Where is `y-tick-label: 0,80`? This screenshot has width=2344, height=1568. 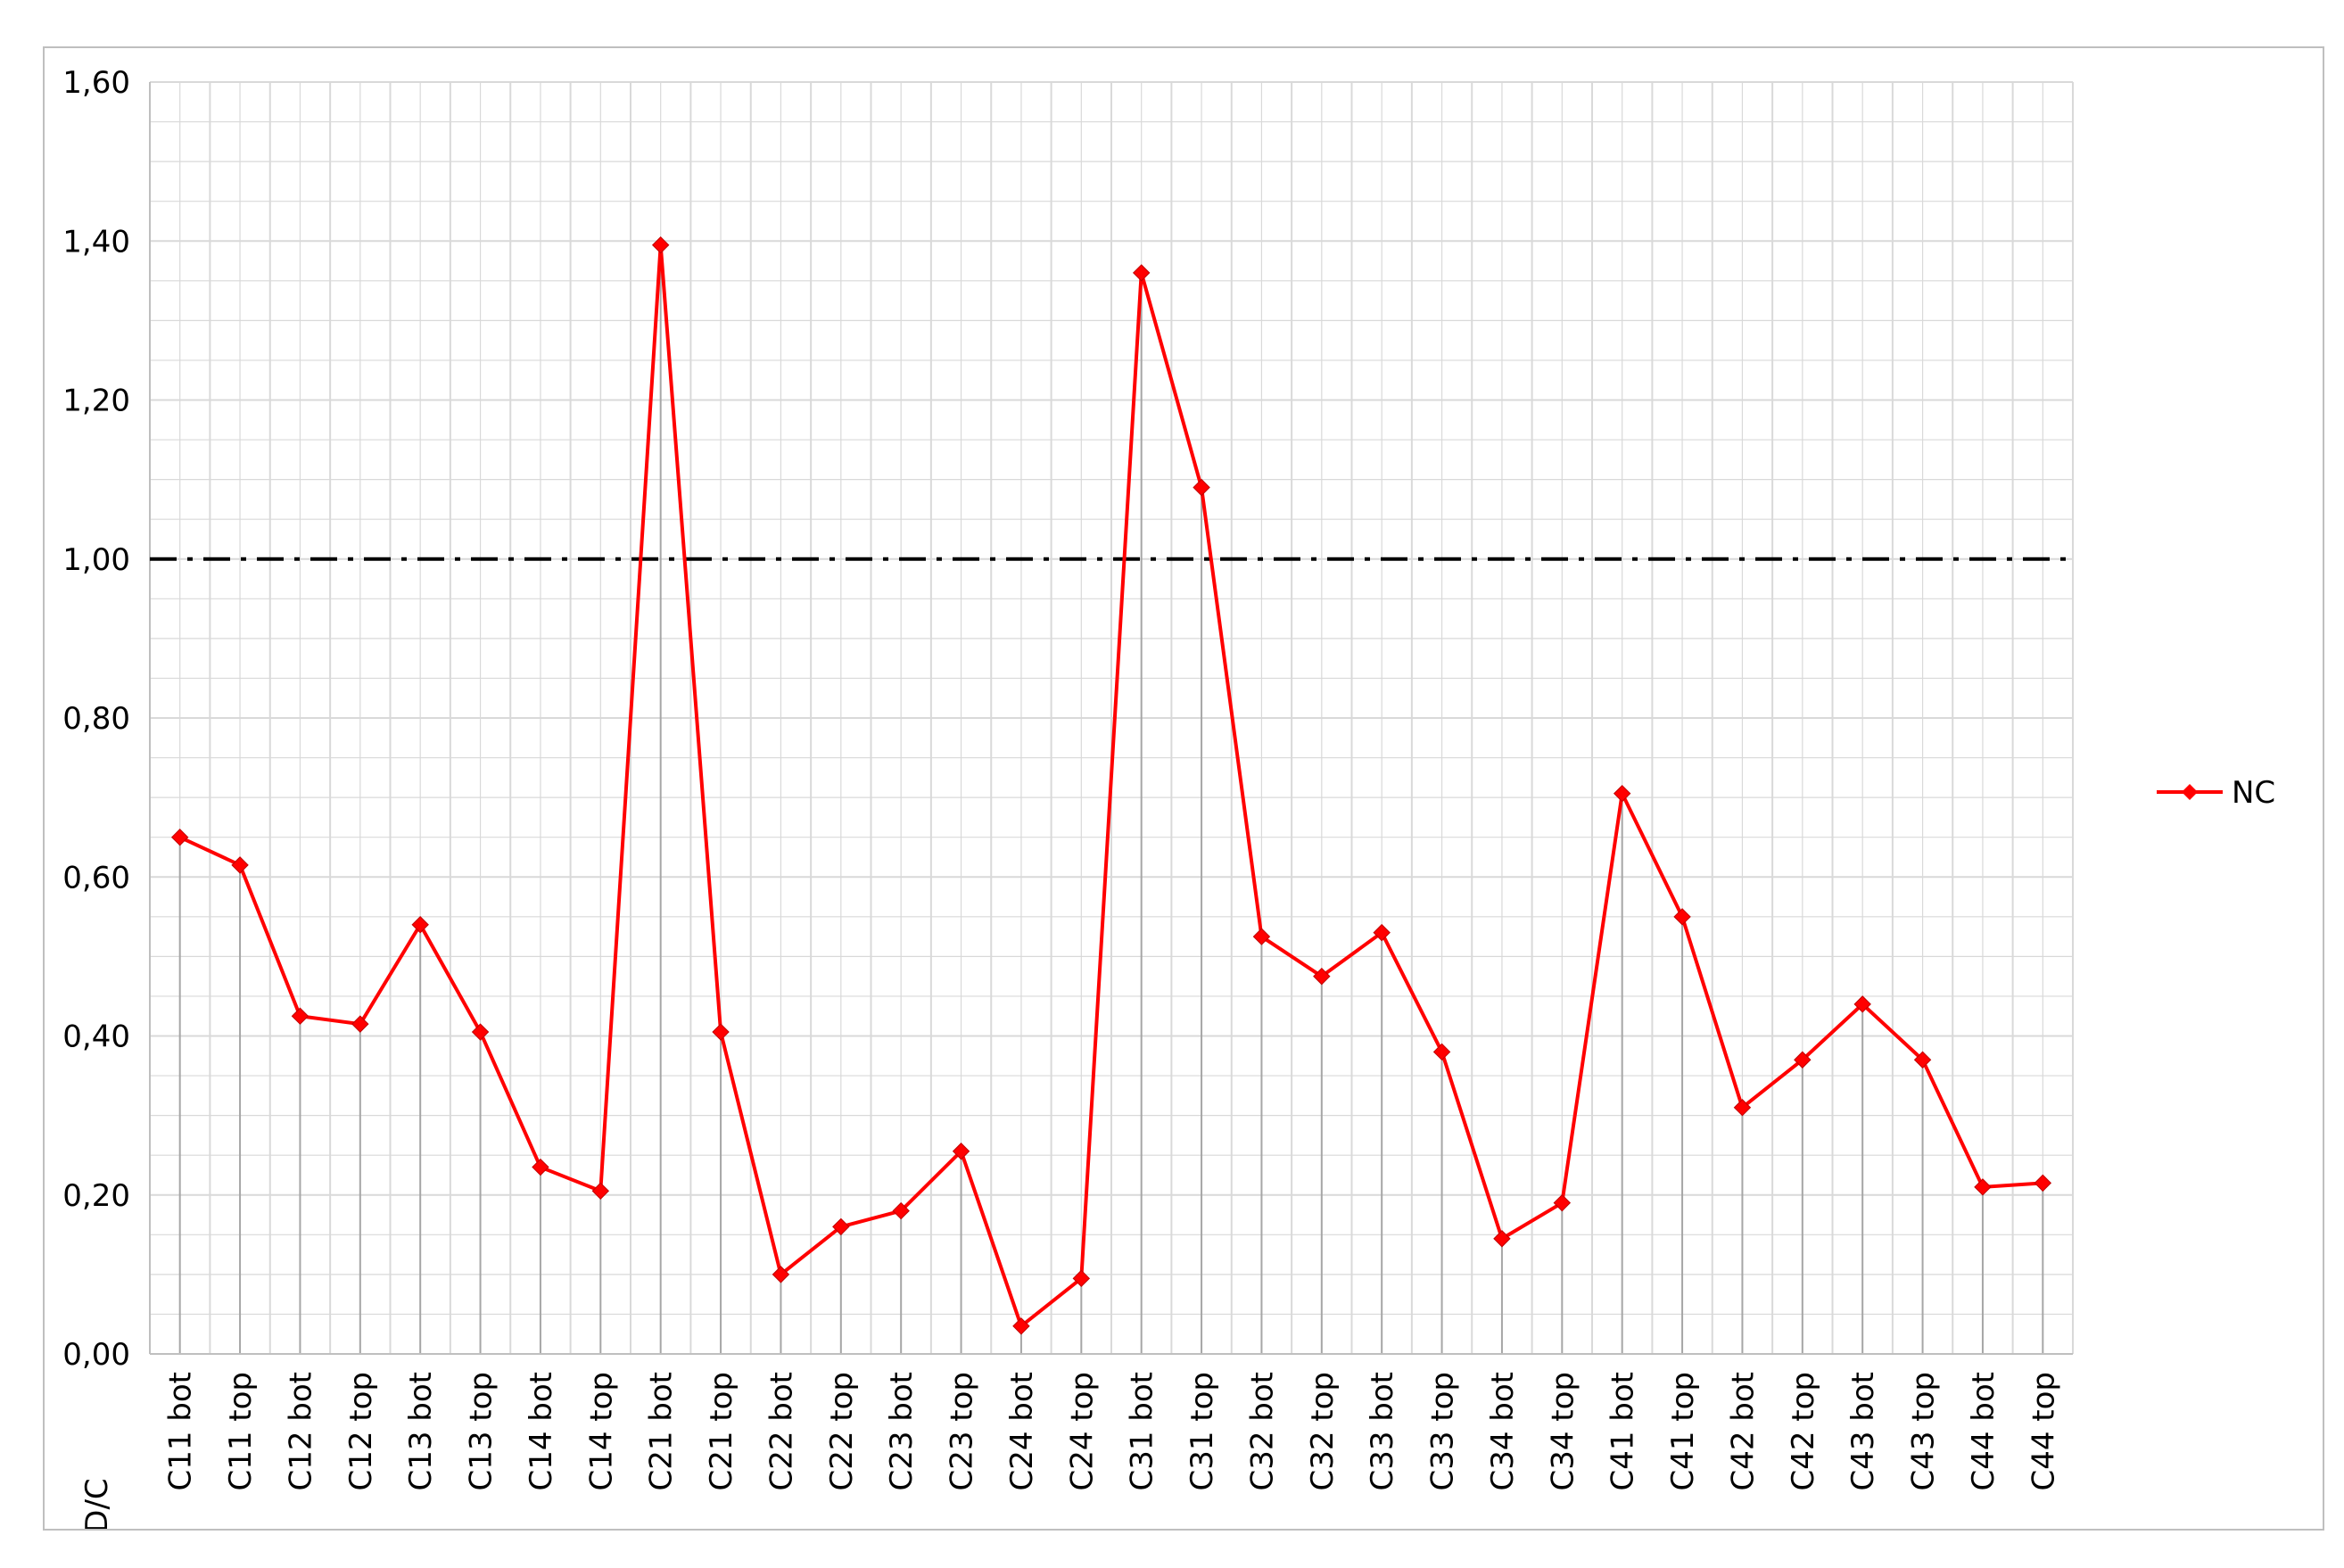 y-tick-label: 0,80 is located at coordinates (96, 719).